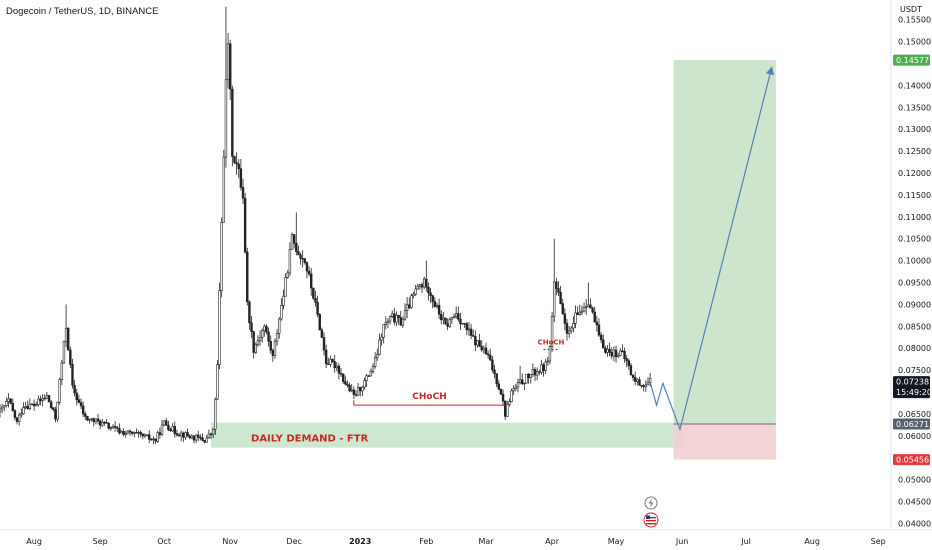 Image resolution: width=932 pixels, height=550 pixels. What do you see at coordinates (551, 343) in the screenshot?
I see `choch-small-label: CHoCH` at bounding box center [551, 343].